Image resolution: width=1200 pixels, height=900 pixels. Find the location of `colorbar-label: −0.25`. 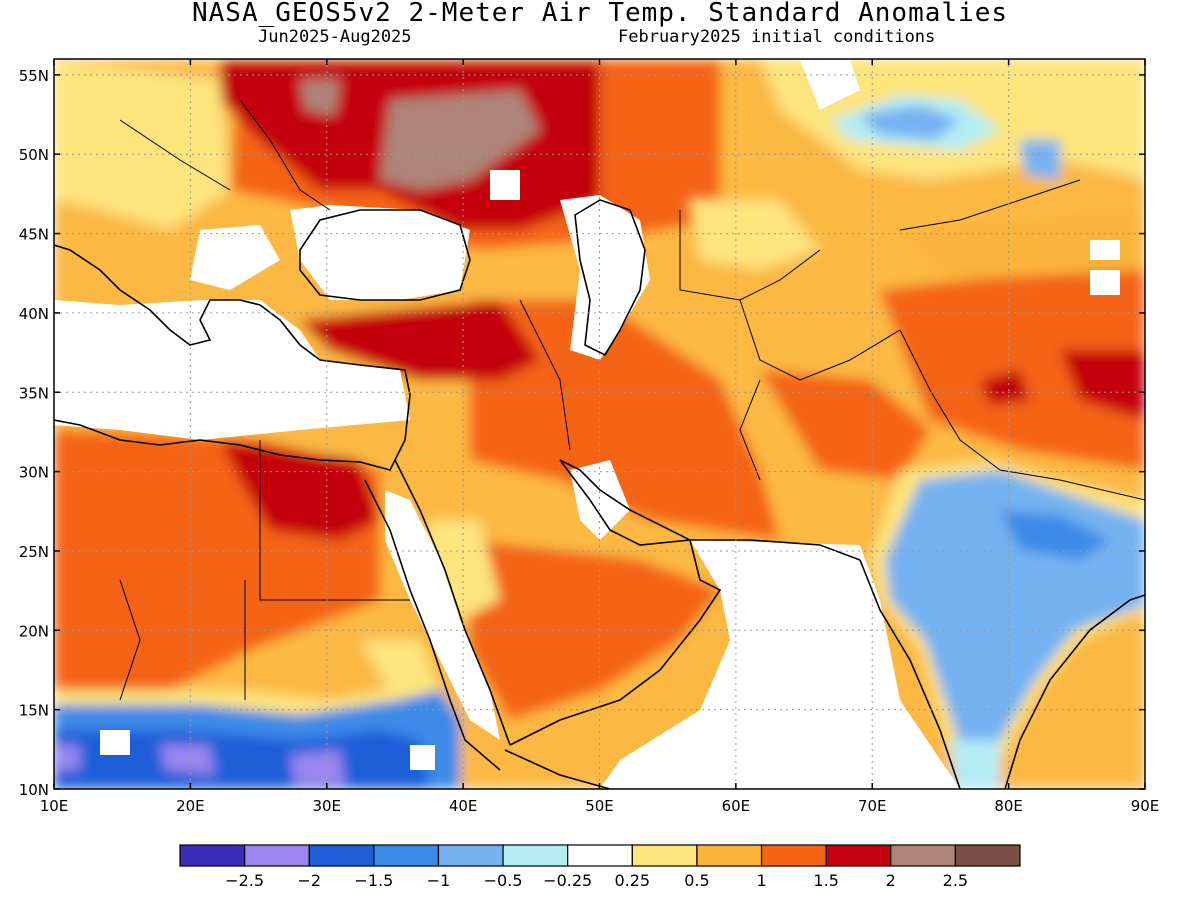

colorbar-label: −0.25 is located at coordinates (567, 880).